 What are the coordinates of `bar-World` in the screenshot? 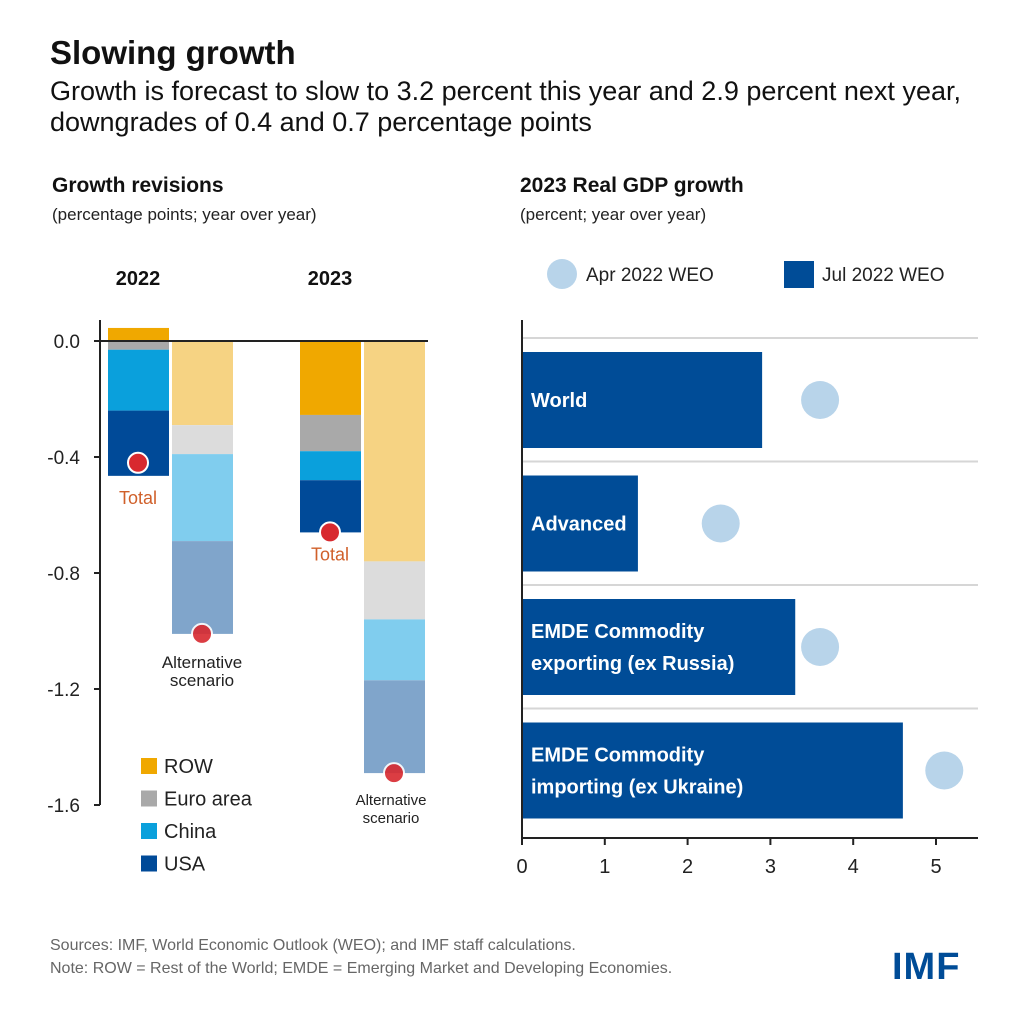 It's located at (642, 400).